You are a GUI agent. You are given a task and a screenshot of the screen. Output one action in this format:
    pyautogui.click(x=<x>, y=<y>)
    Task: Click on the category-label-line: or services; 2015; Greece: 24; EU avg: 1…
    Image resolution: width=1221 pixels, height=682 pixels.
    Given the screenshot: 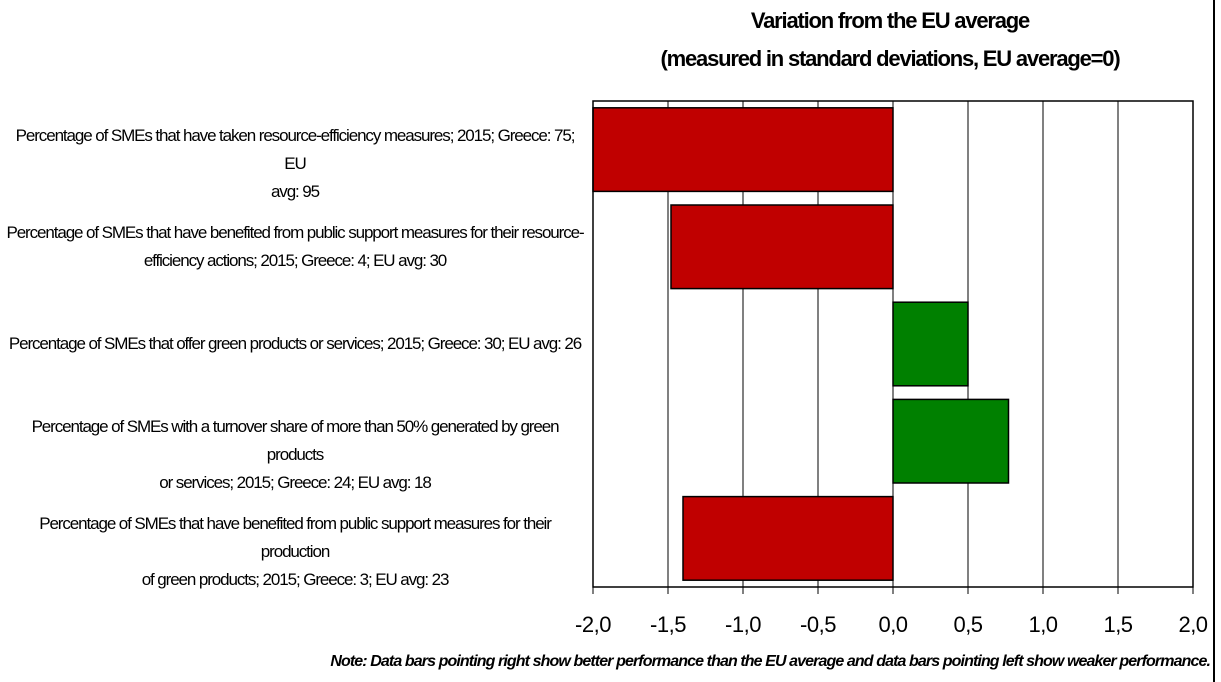 What is the action you would take?
    pyautogui.click(x=295, y=483)
    